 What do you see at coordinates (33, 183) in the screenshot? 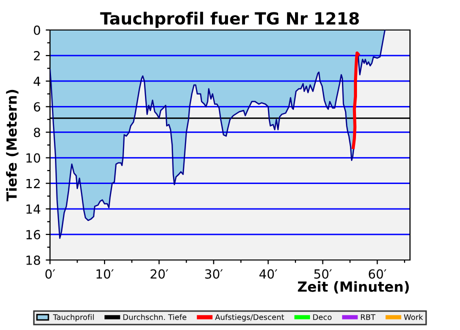
I see `y-tick-label: 12` at bounding box center [33, 183].